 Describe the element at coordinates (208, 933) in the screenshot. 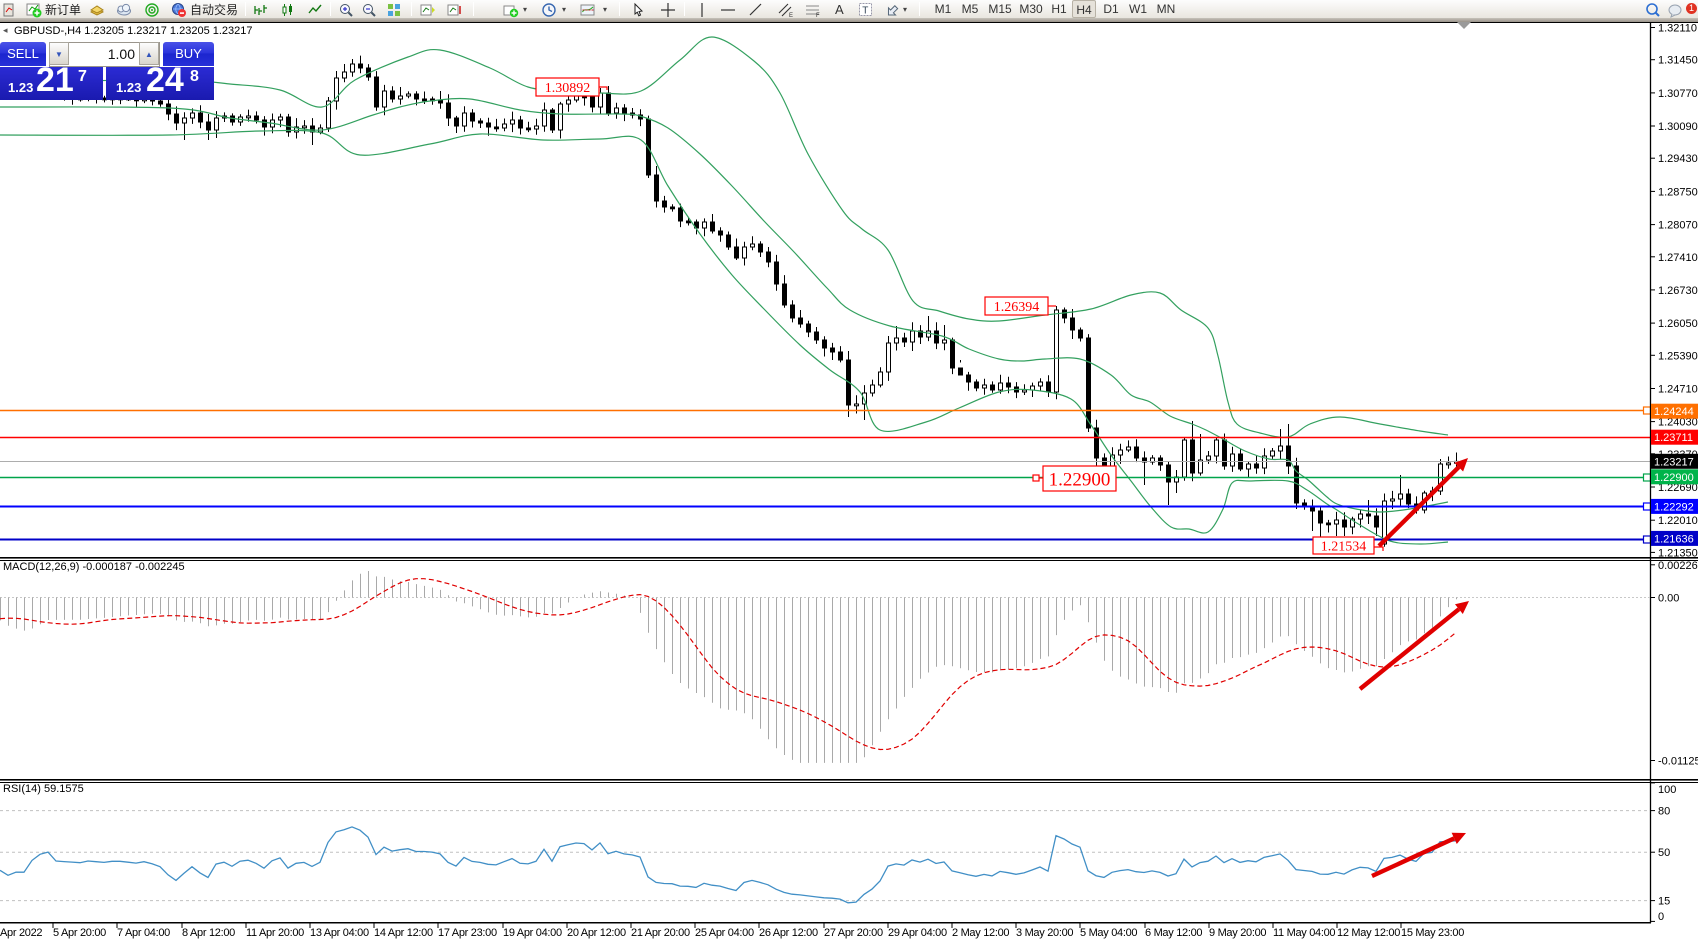

I see `svg-text: 8 Apr 12:00` at that location.